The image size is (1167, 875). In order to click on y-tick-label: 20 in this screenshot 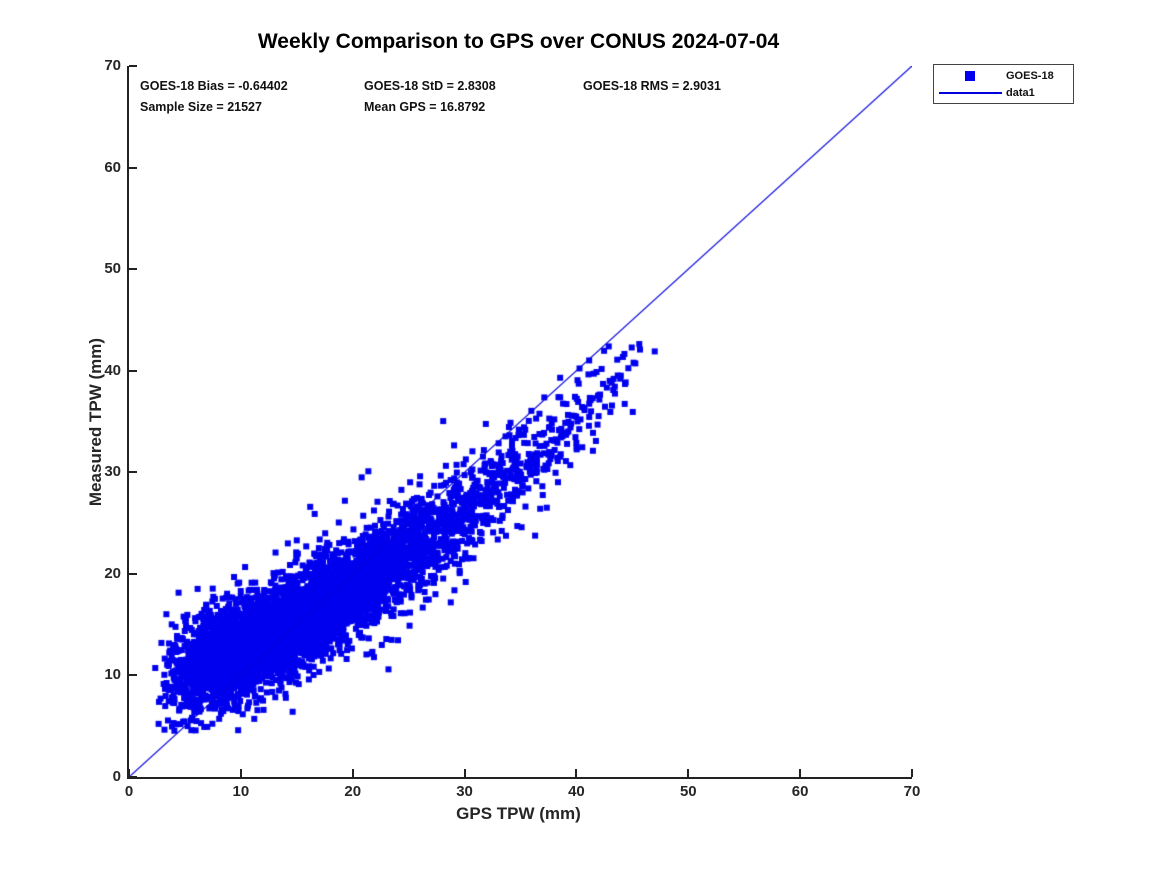, I will do `click(112, 573)`.